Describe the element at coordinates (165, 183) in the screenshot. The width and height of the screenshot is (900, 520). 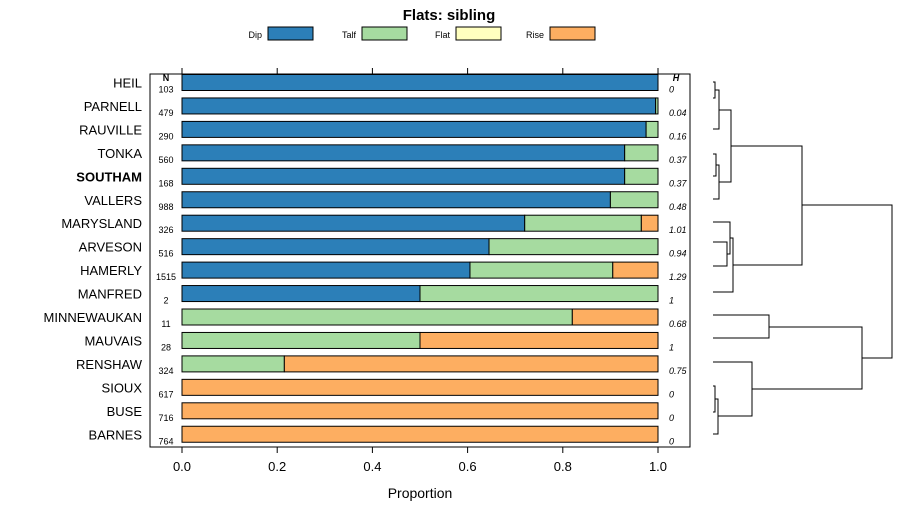
I see `n-value-southam: 168` at that location.